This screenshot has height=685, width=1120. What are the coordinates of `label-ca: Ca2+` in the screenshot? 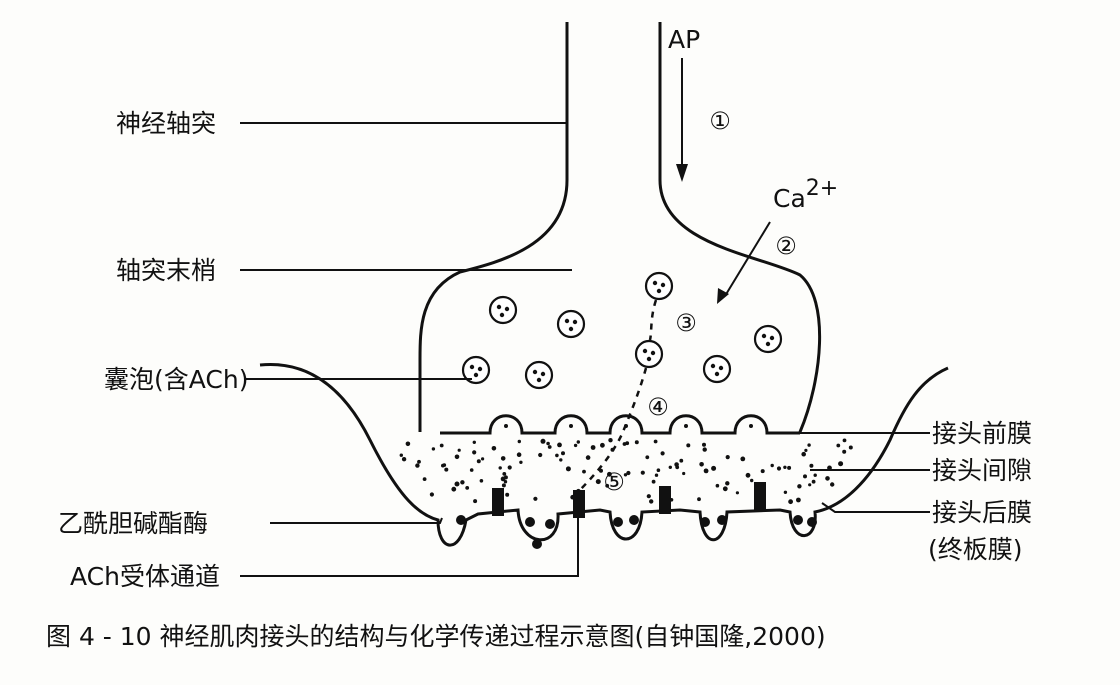 It's located at (805, 194).